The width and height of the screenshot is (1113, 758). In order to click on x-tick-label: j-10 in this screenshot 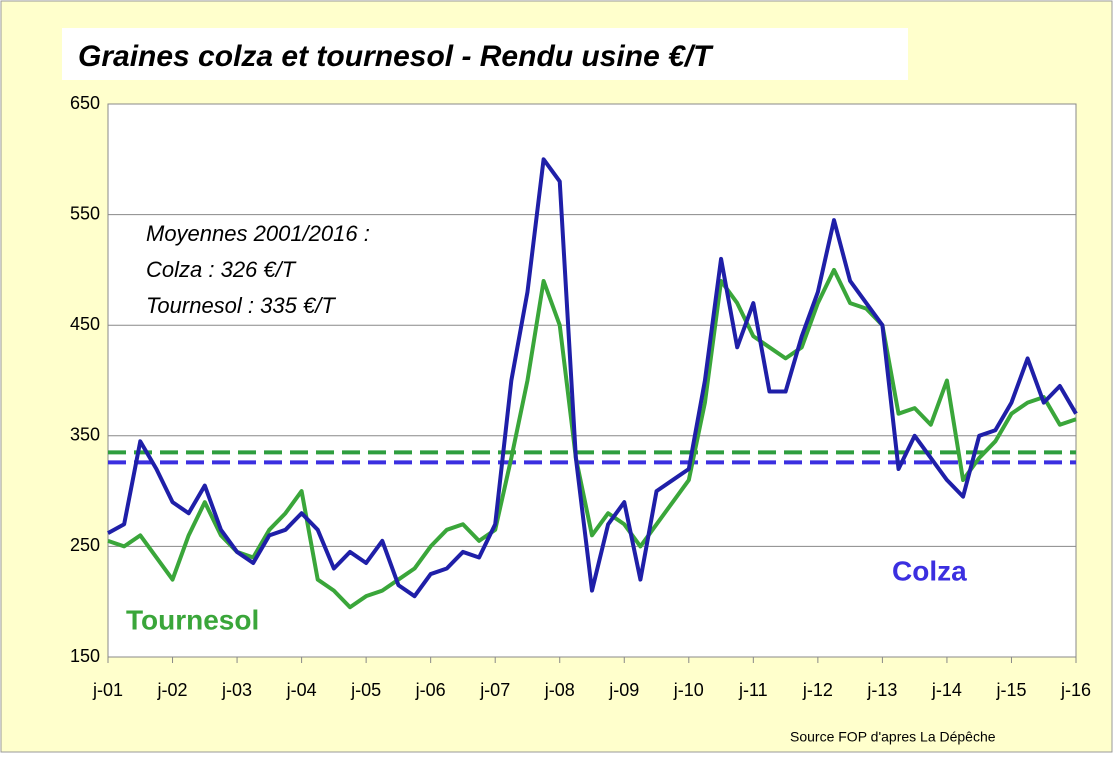, I will do `click(688, 690)`.